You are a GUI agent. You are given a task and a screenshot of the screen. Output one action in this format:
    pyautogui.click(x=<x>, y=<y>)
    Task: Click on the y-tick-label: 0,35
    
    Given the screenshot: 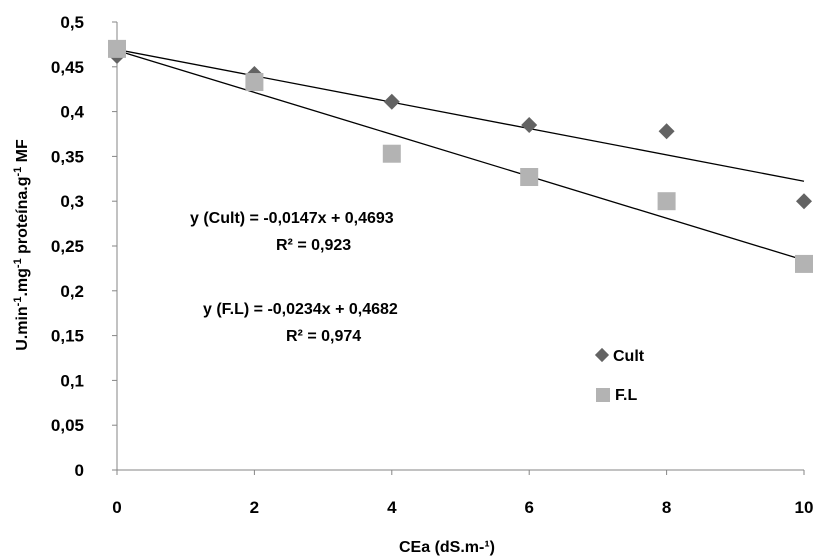 What is the action you would take?
    pyautogui.click(x=67, y=156)
    